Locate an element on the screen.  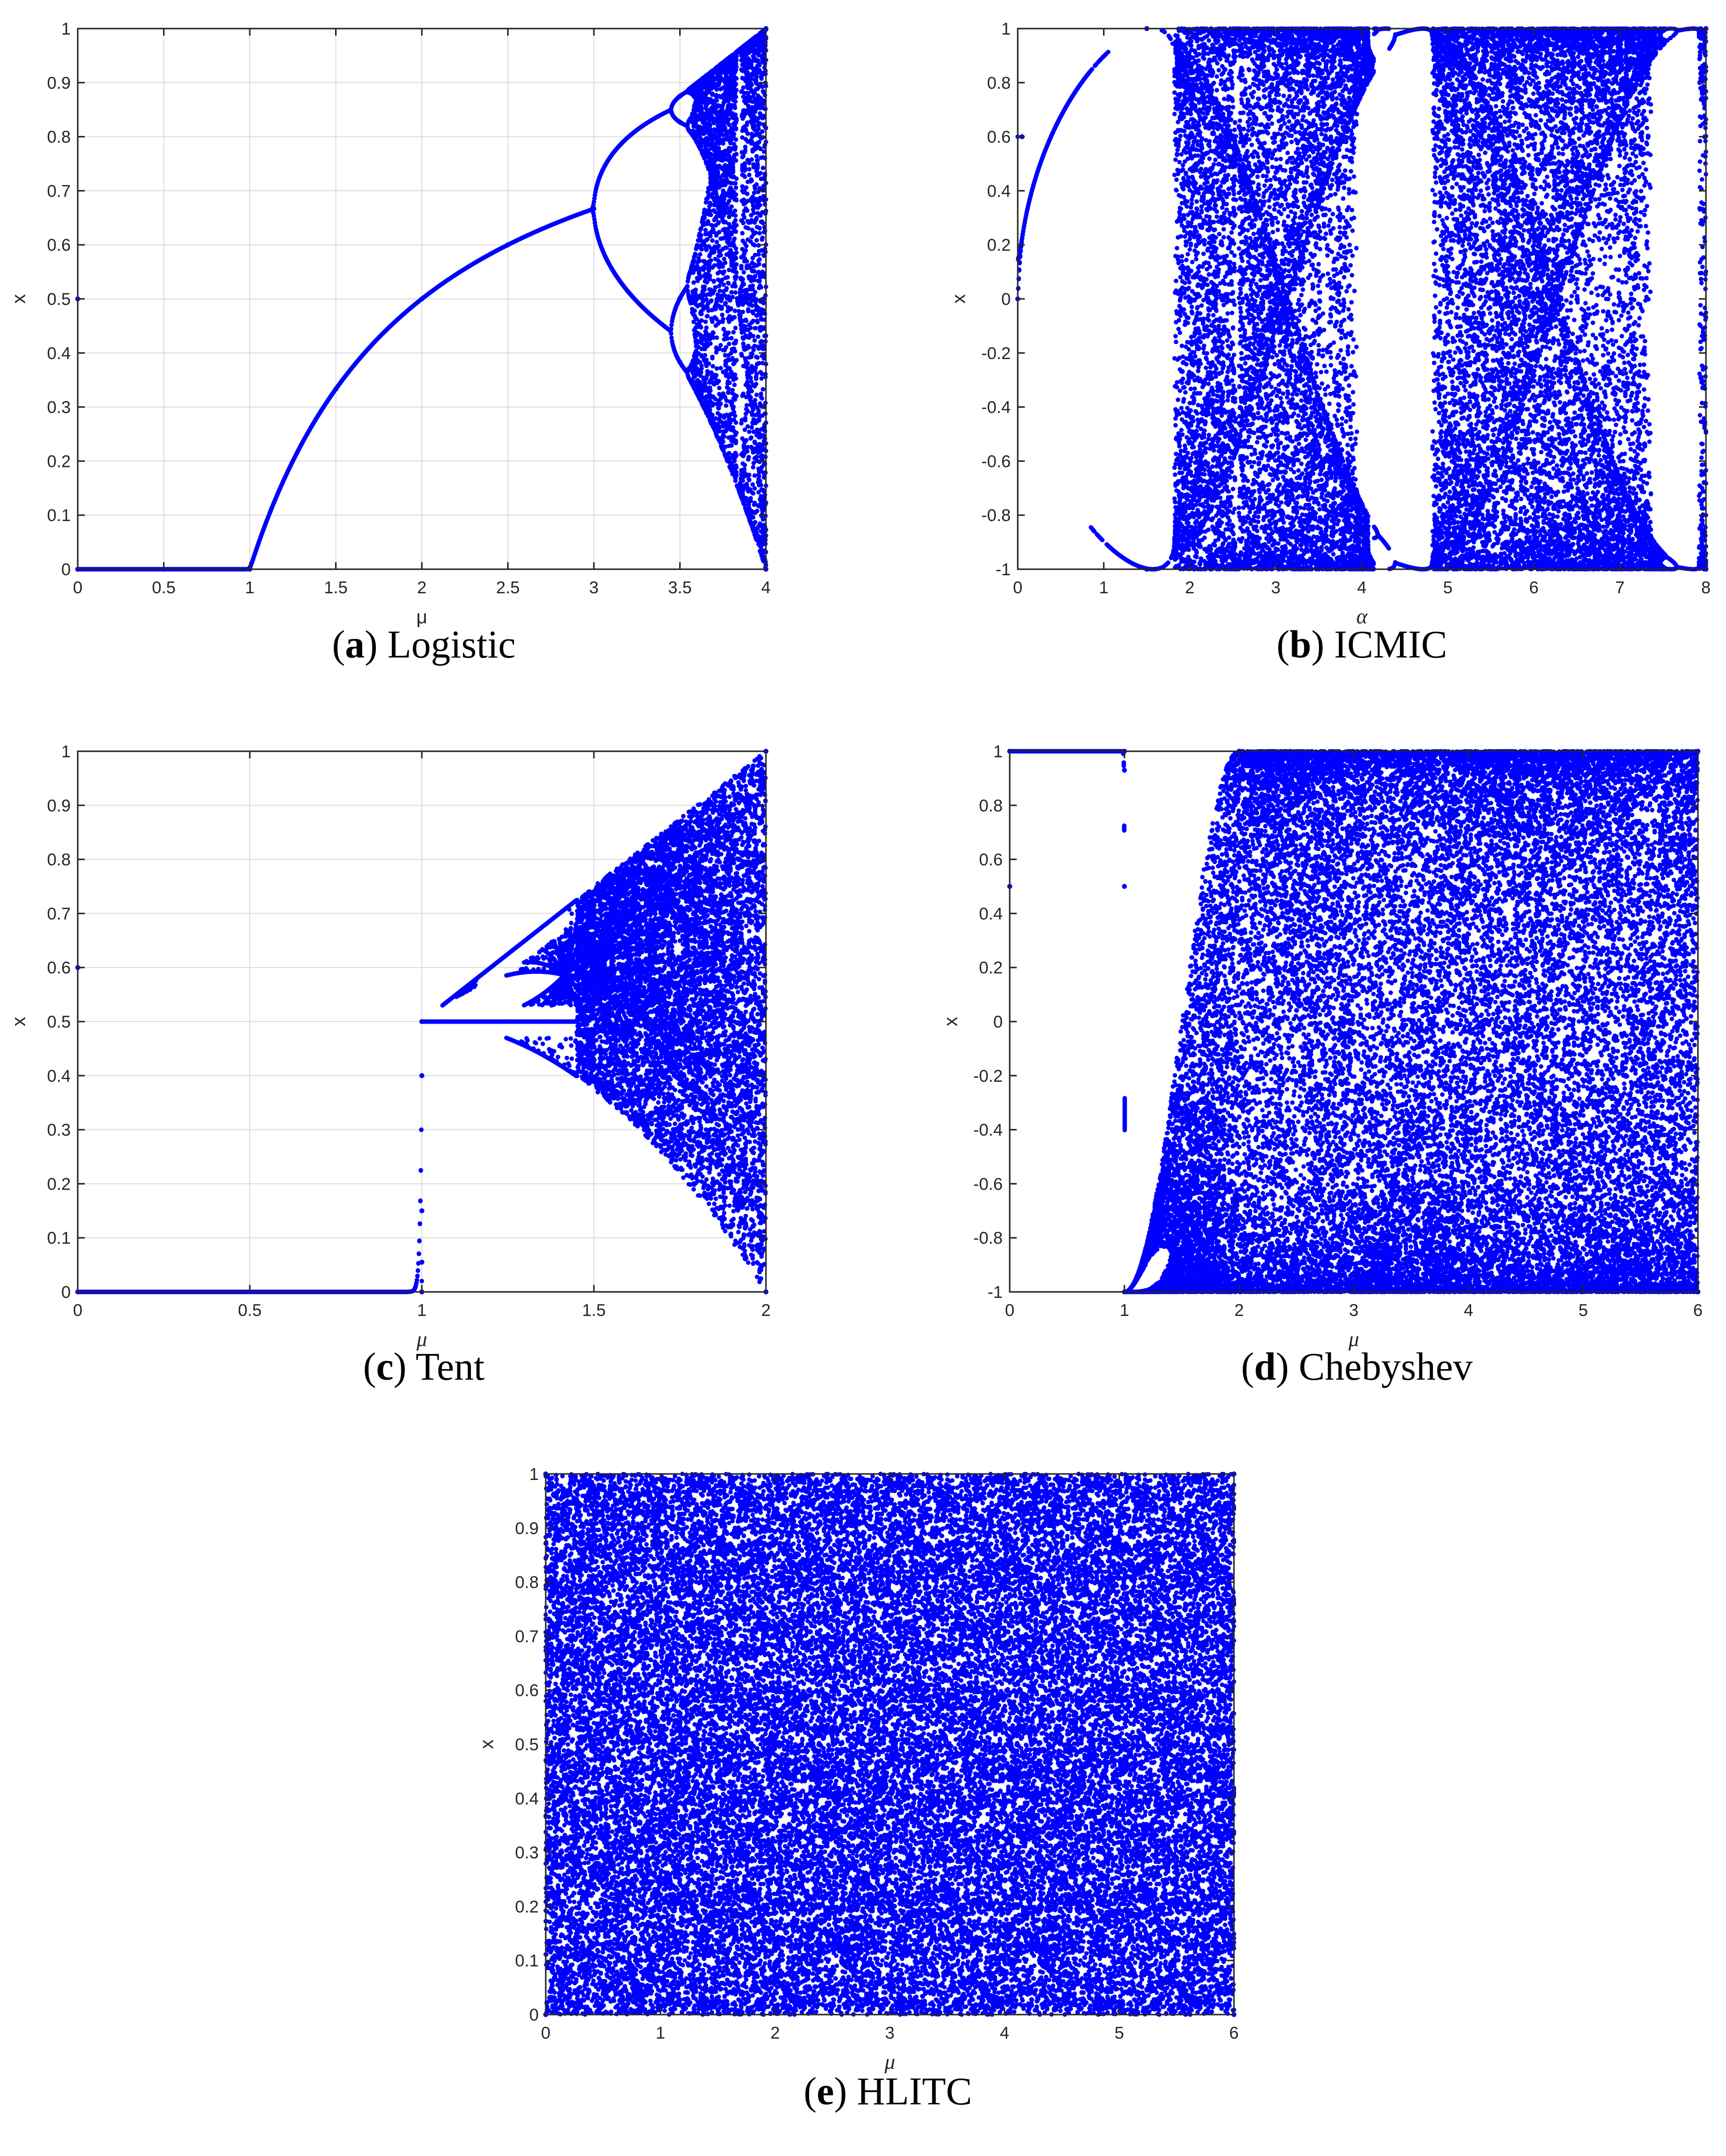
caption-b: (b) ICMIC is located at coordinates (1362, 644).